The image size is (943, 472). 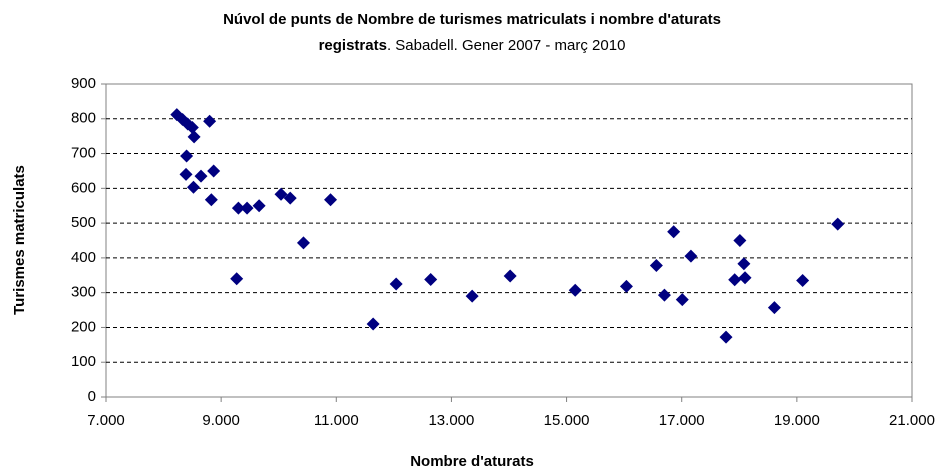 What do you see at coordinates (797, 420) in the screenshot?
I see `x-tick-label: 19.000` at bounding box center [797, 420].